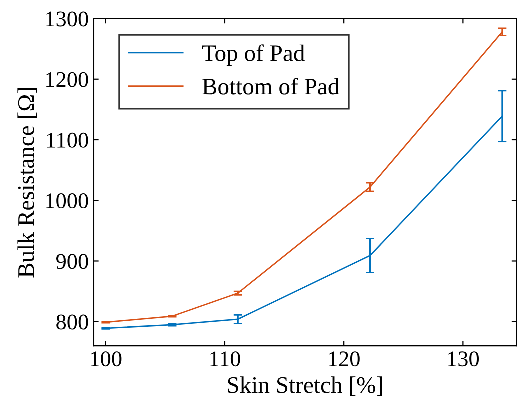 The height and width of the screenshot is (417, 522). Describe the element at coordinates (253, 55) in the screenshot. I see `legend-label: Top of Pad` at that location.